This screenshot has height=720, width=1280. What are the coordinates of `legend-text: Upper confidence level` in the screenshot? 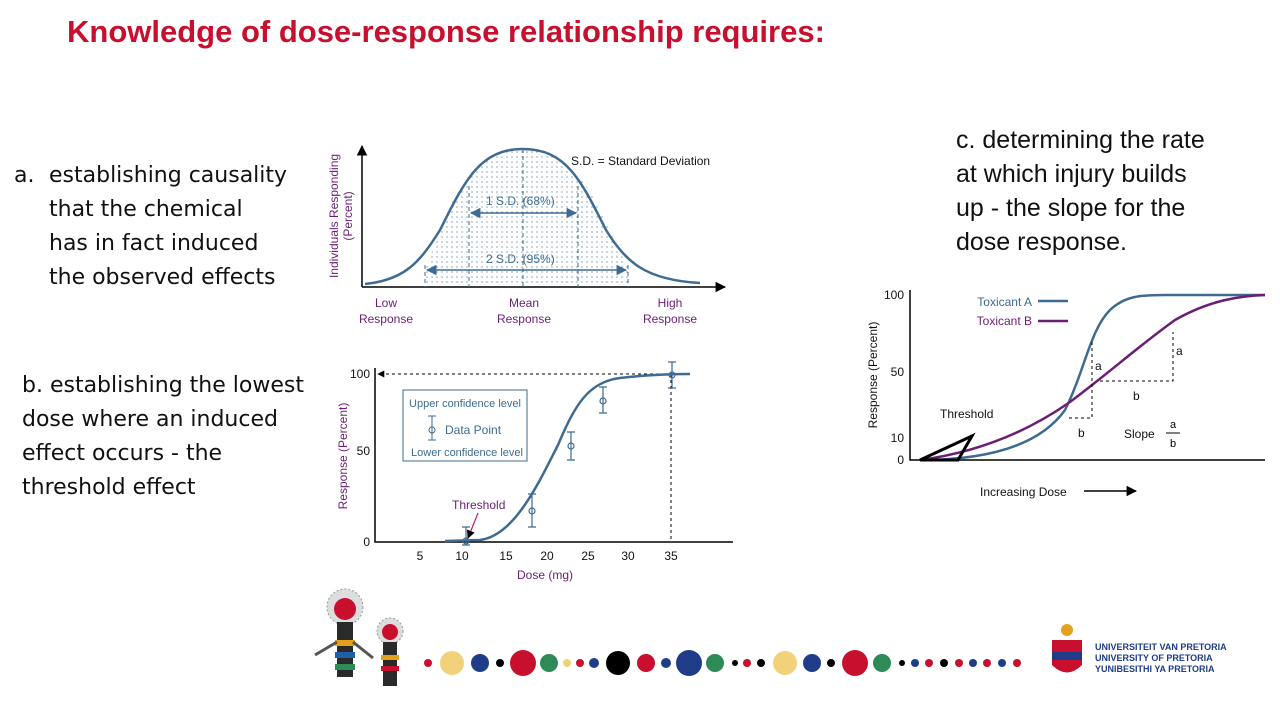 It's located at (465, 404).